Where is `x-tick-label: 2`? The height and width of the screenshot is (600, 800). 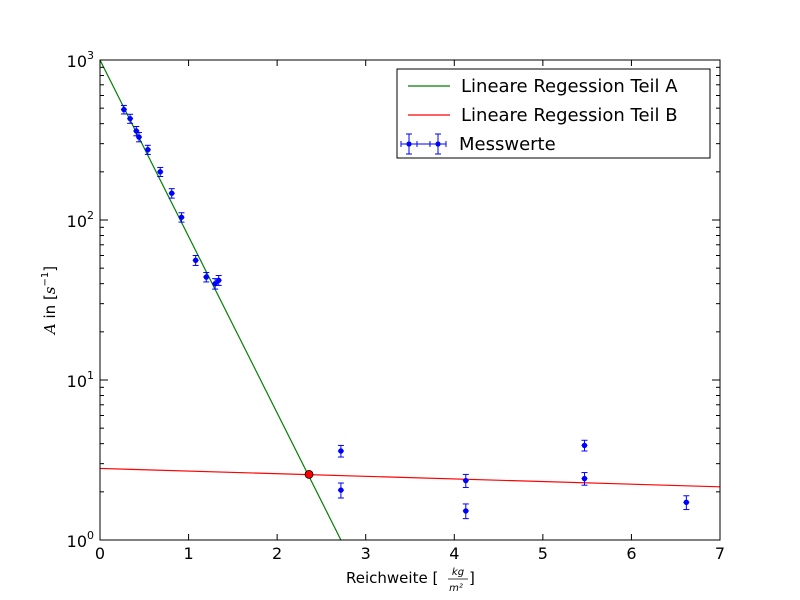 x-tick-label: 2 is located at coordinates (277, 553).